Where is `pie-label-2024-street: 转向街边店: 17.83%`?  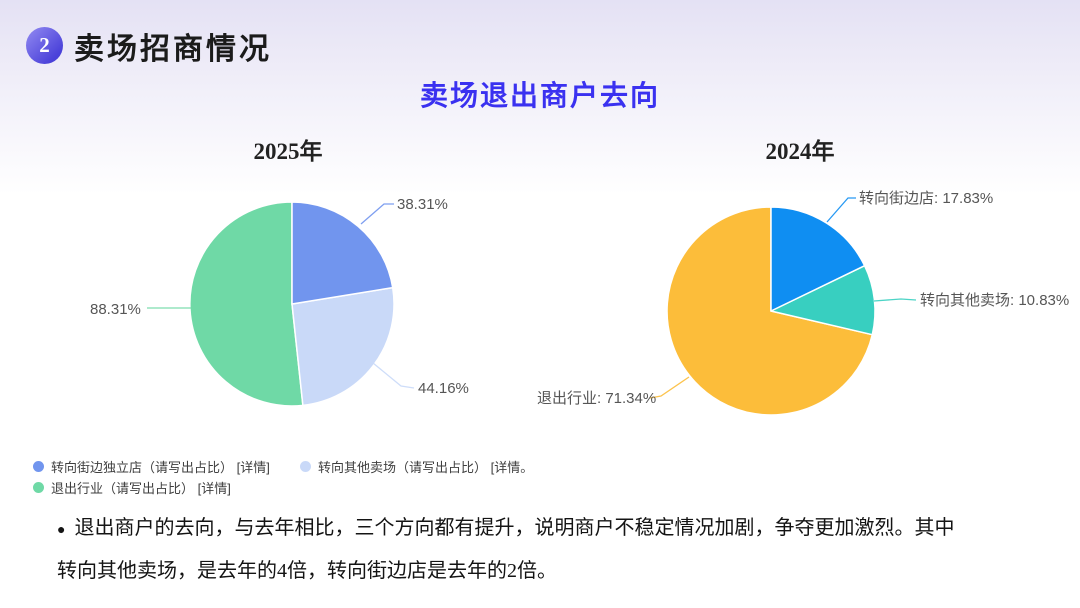
pie-label-2024-street: 转向街边店: 17.83% is located at coordinates (926, 198).